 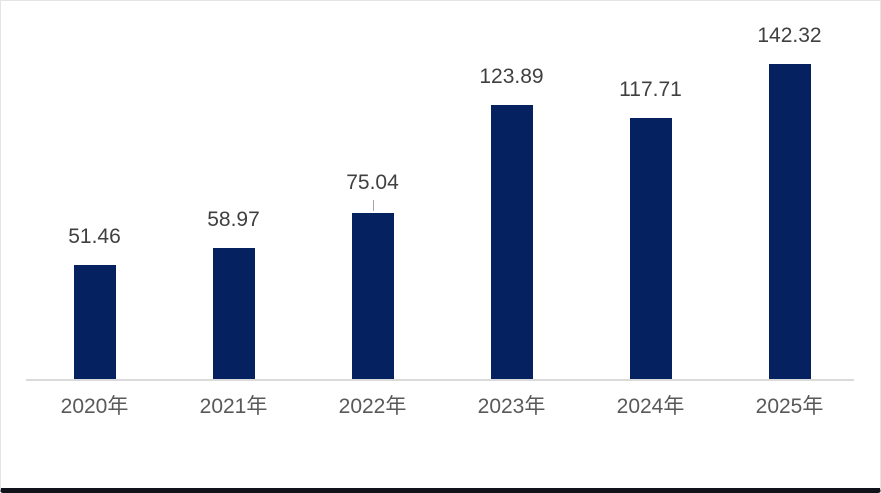 What do you see at coordinates (233, 219) in the screenshot?
I see `data-label: 58.97` at bounding box center [233, 219].